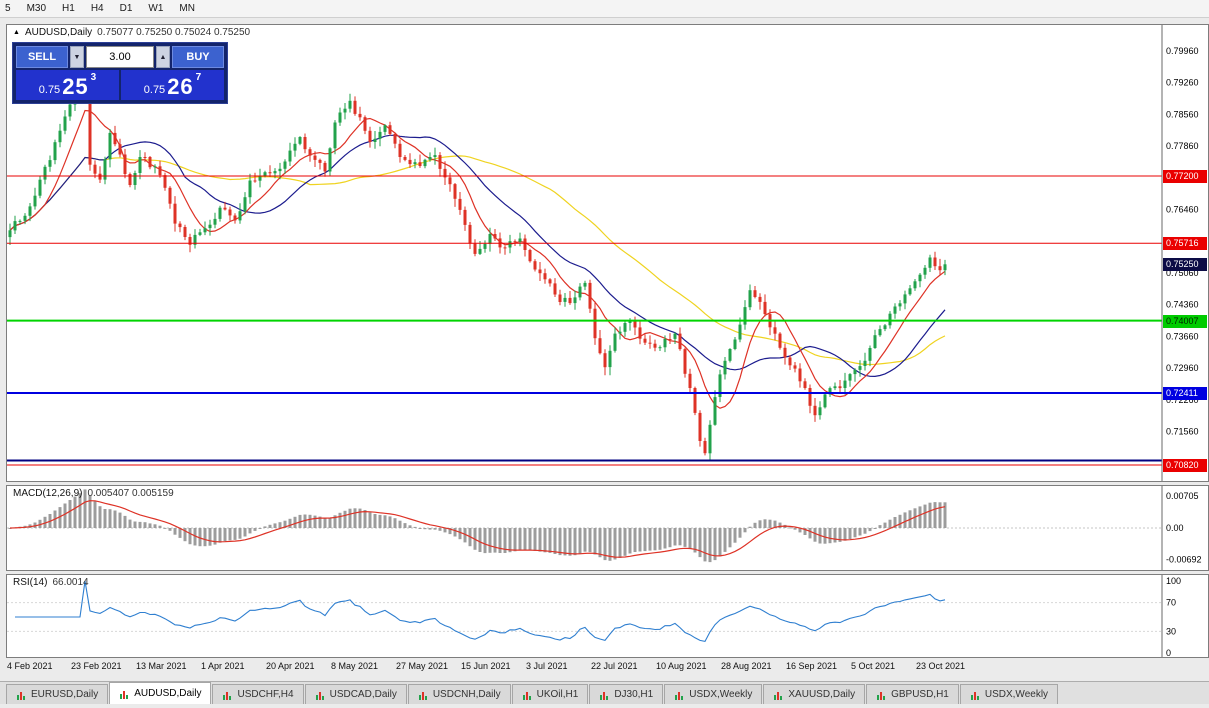  I want to click on chart-ohlc-values: 0.75077 0.75250 0.75024 0.75250, so click(174, 32).